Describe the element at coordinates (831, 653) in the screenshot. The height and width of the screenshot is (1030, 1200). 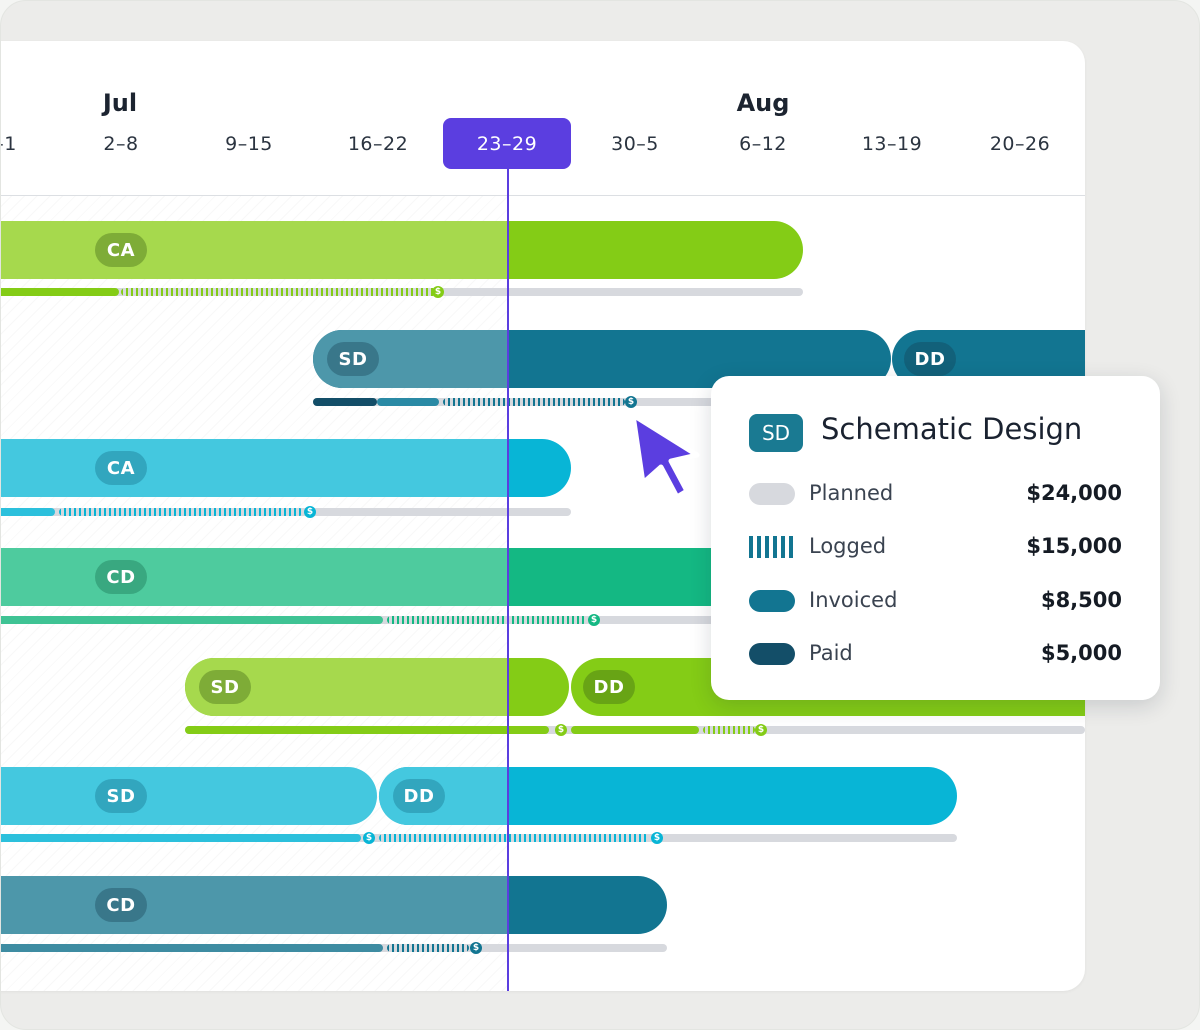
I see `tooltip-label: Paid` at that location.